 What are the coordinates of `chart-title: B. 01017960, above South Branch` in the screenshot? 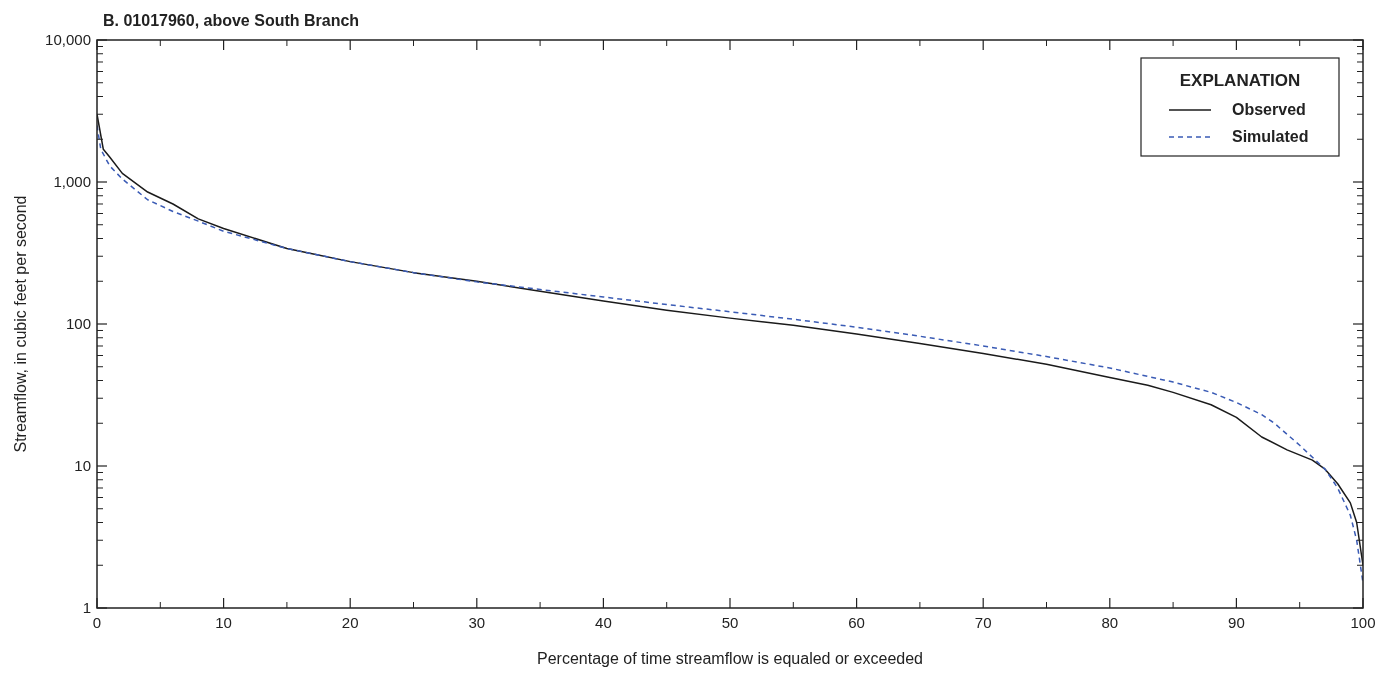 It's located at (231, 20).